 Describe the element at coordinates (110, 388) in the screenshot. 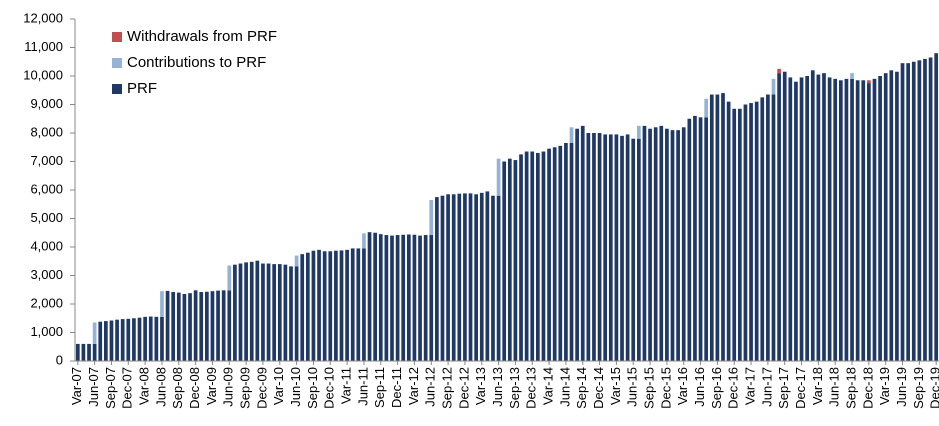

I see `x-tick-label: Sep-07` at that location.